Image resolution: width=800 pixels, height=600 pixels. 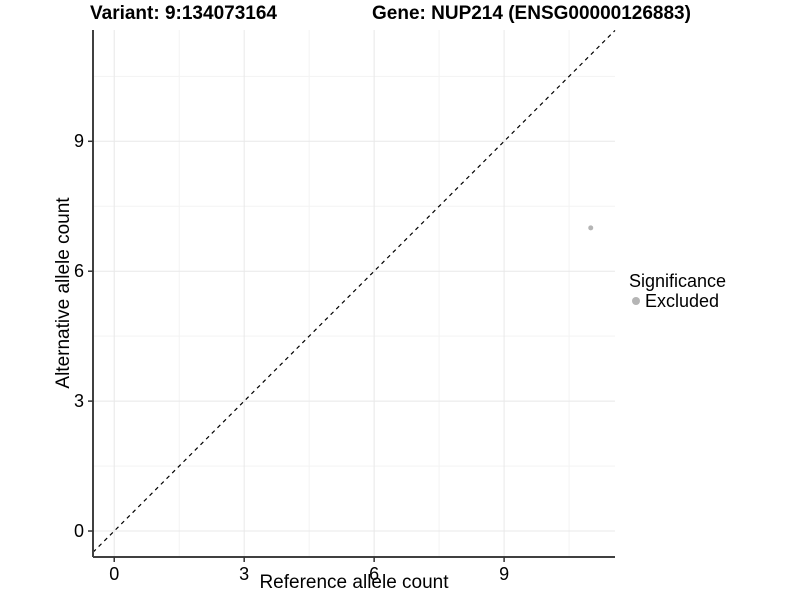 I want to click on gene-title: Gene: NUP214 (ENSG00000126883), so click(x=531, y=13).